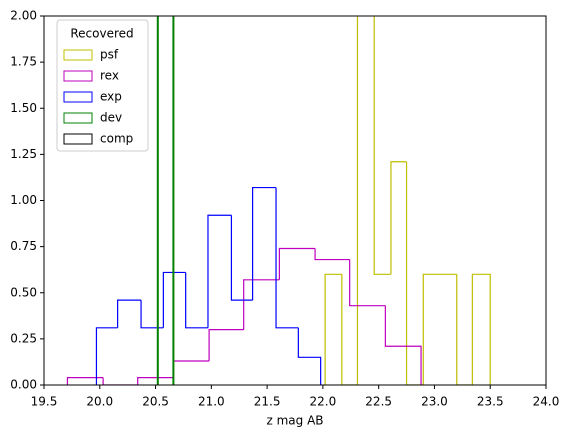 This screenshot has height=438, width=571. Describe the element at coordinates (116, 139) in the screenshot. I see `legend-label: comp` at that location.